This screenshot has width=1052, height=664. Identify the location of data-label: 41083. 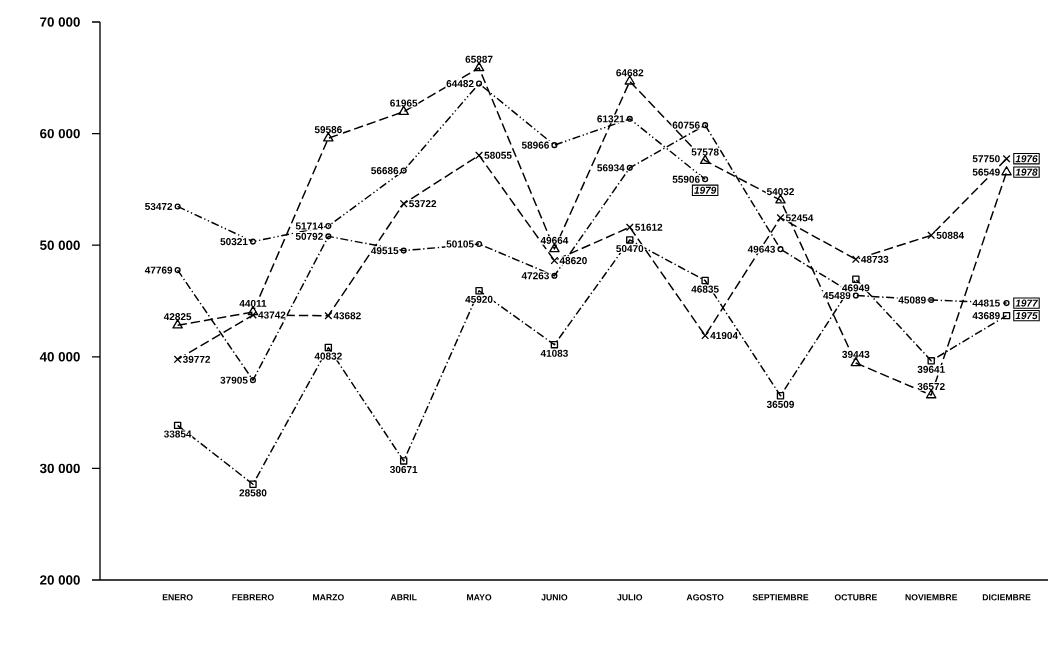
(554, 353).